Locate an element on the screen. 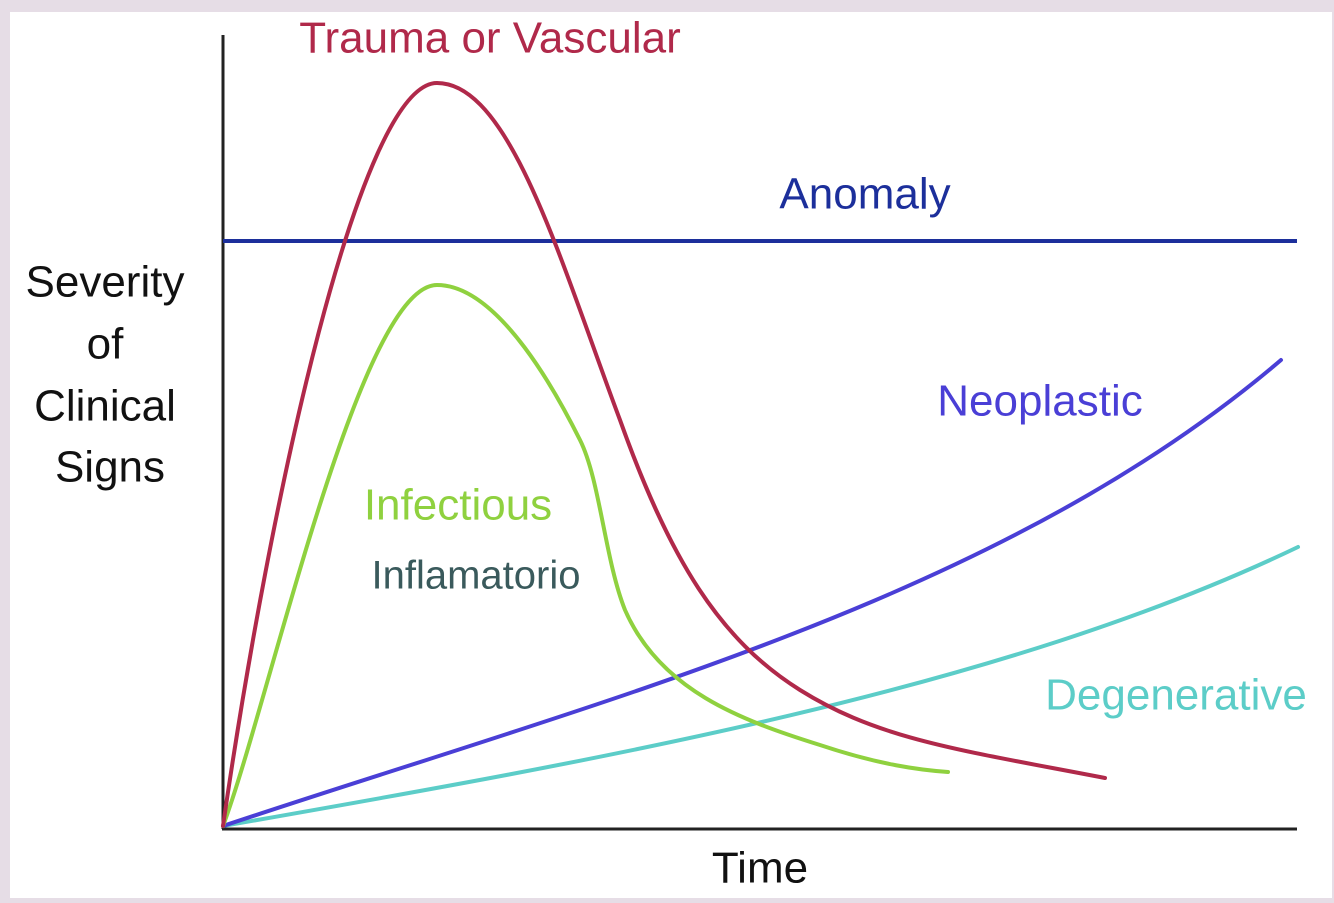  y-axis-title: of is located at coordinates (105, 344).